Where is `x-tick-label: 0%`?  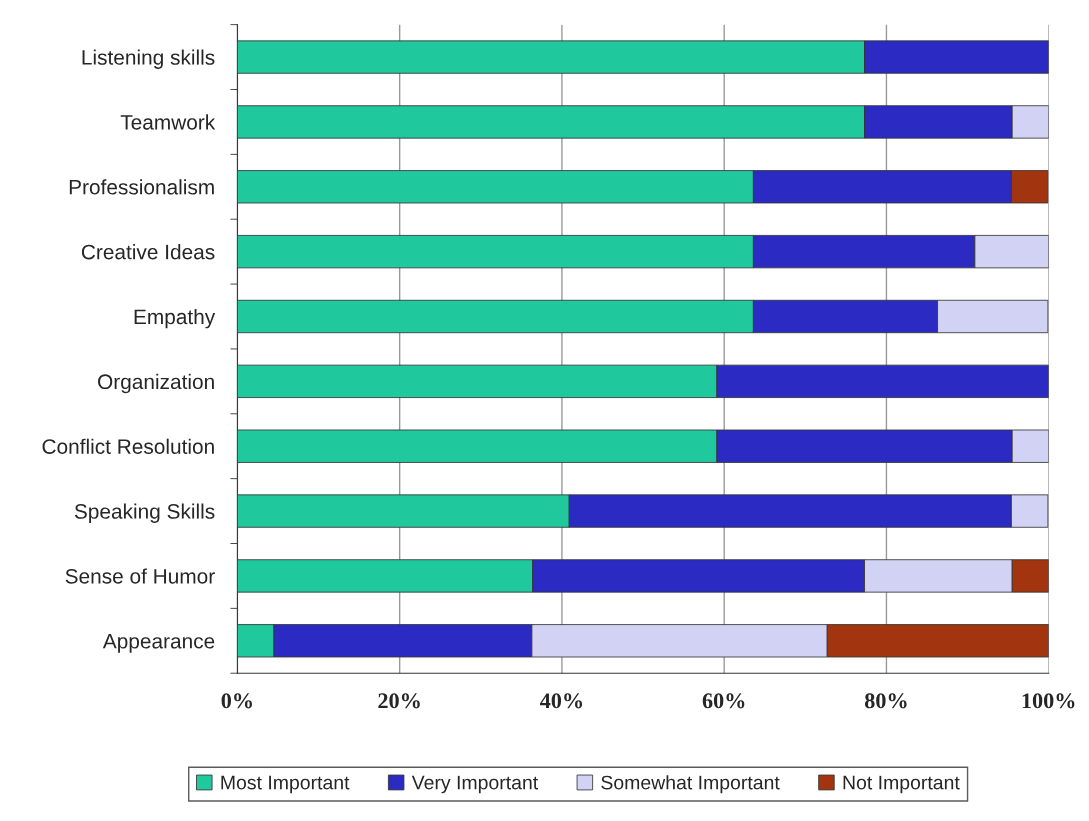
x-tick-label: 0% is located at coordinates (236, 701).